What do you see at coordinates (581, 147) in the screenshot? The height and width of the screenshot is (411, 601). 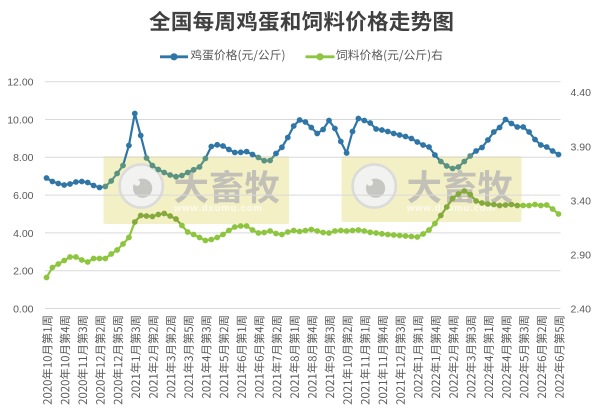 I see `svg-text: 3.90` at bounding box center [581, 147].